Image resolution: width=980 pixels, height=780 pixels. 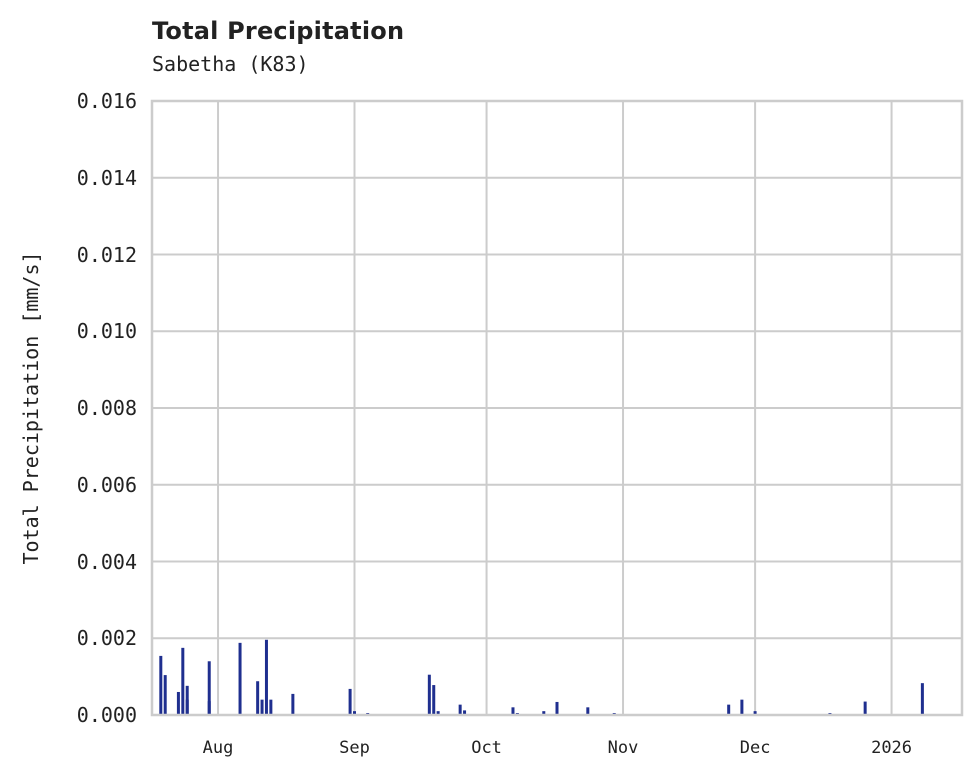 I want to click on y-tick-label: 0.006, so click(x=106, y=484).